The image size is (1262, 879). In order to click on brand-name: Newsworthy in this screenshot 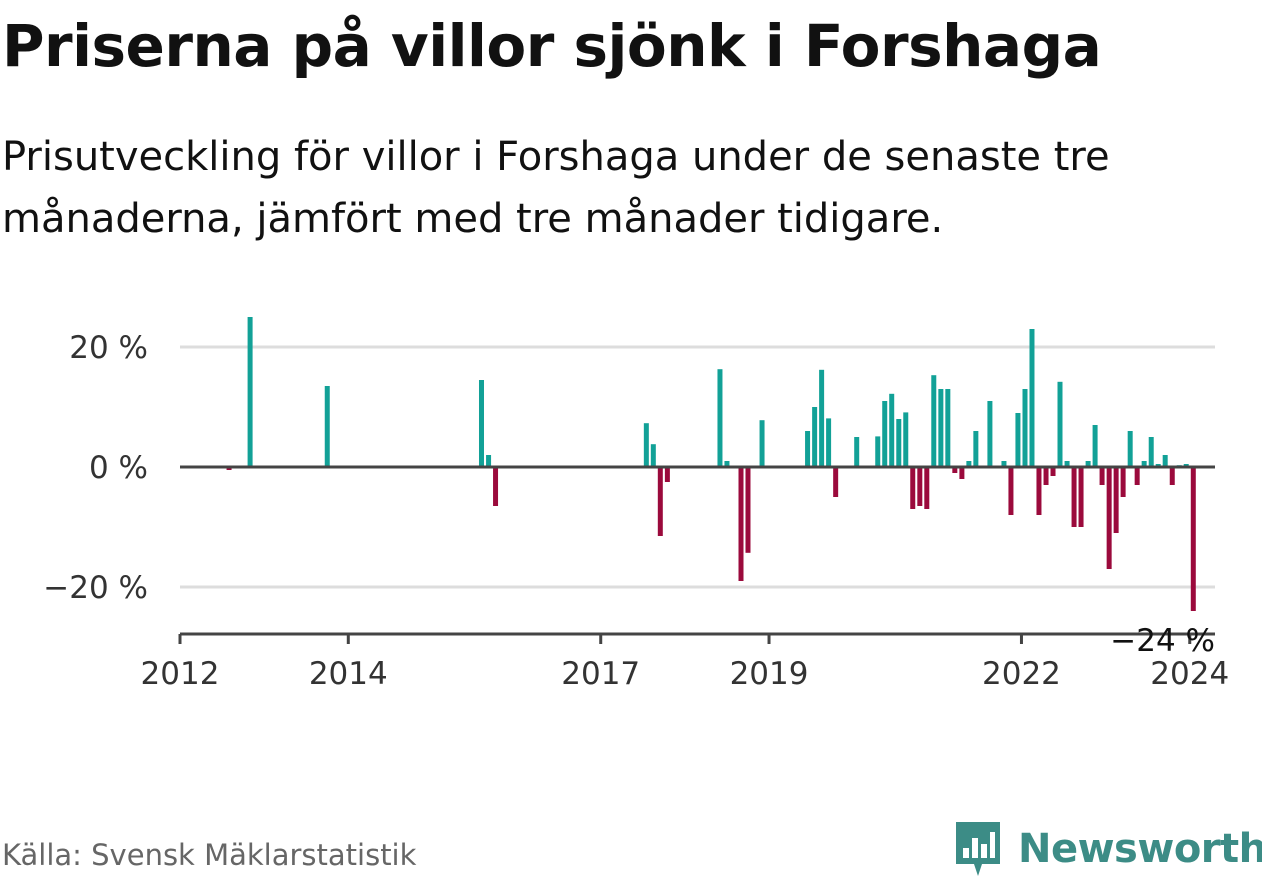, I will do `click(1140, 849)`.